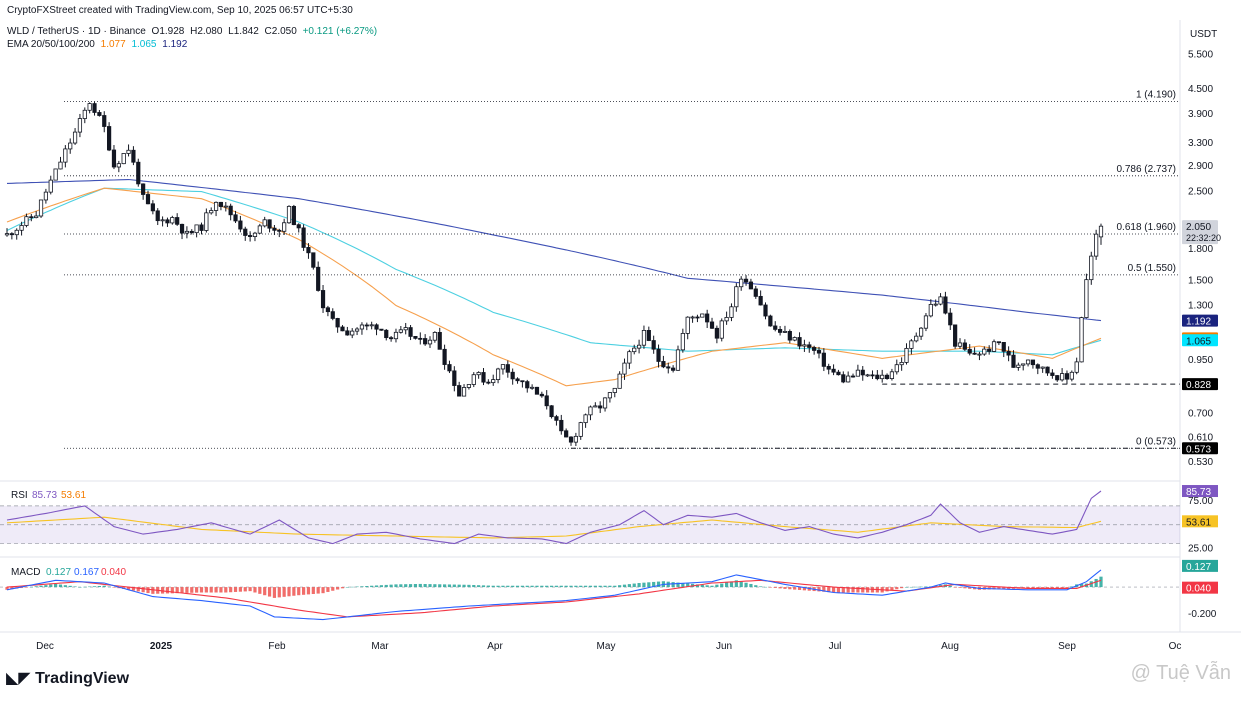 Image resolution: width=1241 pixels, height=701 pixels. Describe the element at coordinates (19, 495) in the screenshot. I see `rsi-title: RSI` at that location.